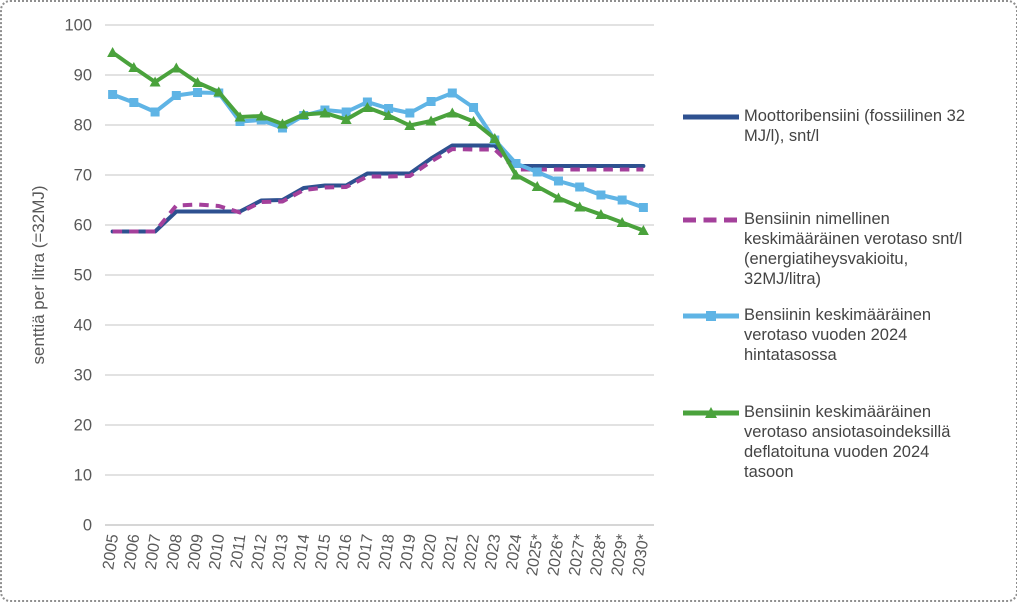 This screenshot has height=602, width=1017. What do you see at coordinates (515, 552) in the screenshot?
I see `x-tick-label: 2024` at bounding box center [515, 552].